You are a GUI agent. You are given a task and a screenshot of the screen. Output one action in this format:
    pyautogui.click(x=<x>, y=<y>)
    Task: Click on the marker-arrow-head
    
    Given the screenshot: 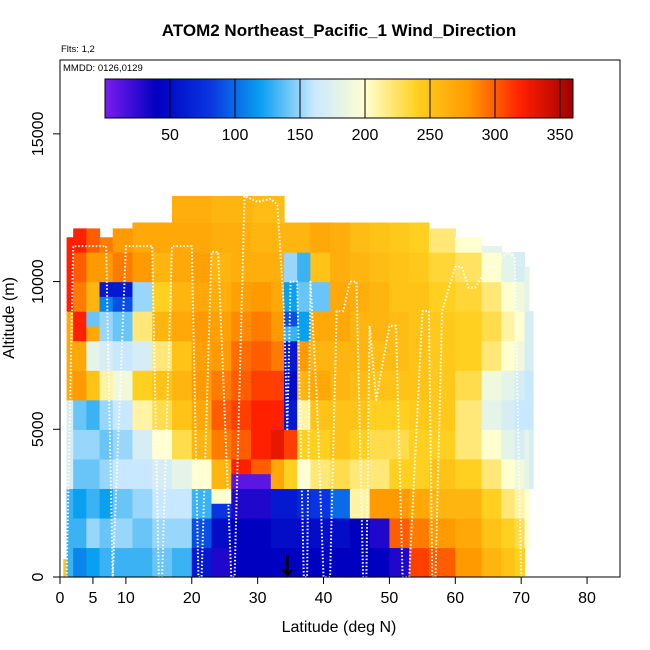 What is the action you would take?
    pyautogui.click(x=287, y=573)
    